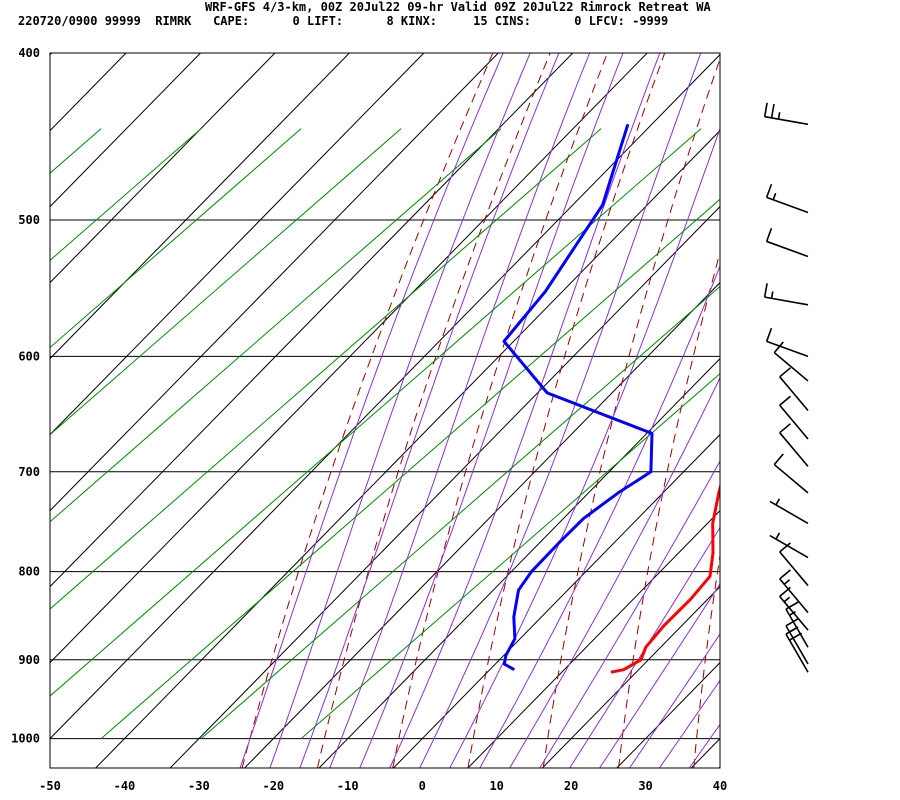 The width and height of the screenshot is (900, 800). What do you see at coordinates (25, 396) in the screenshot?
I see `pressure-tick-labels: 400 500 600 700 800 900 1000` at bounding box center [25, 396].